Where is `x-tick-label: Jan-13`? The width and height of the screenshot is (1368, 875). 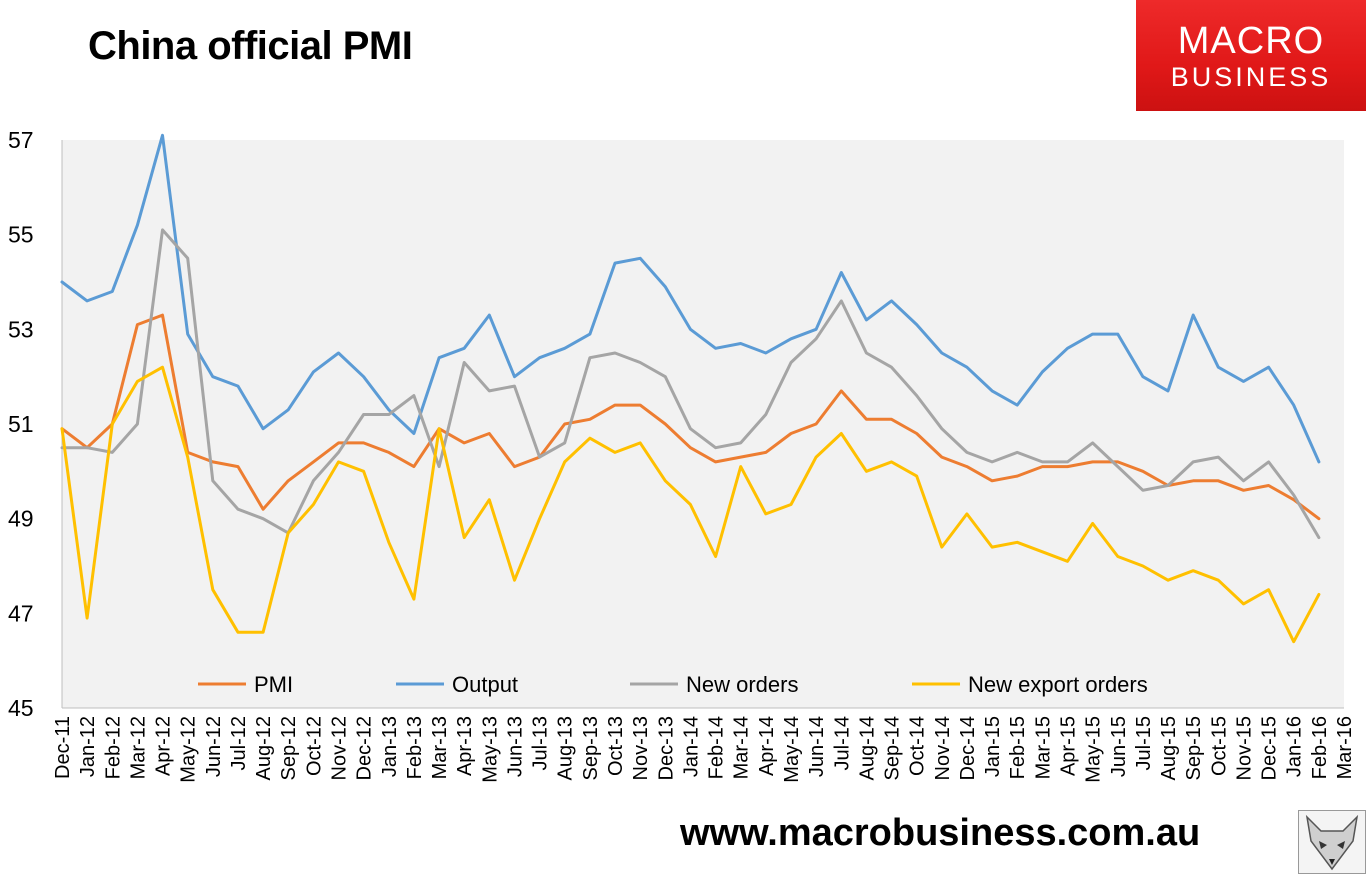
x-tick-label: Jan-13 is located at coordinates (390, 746).